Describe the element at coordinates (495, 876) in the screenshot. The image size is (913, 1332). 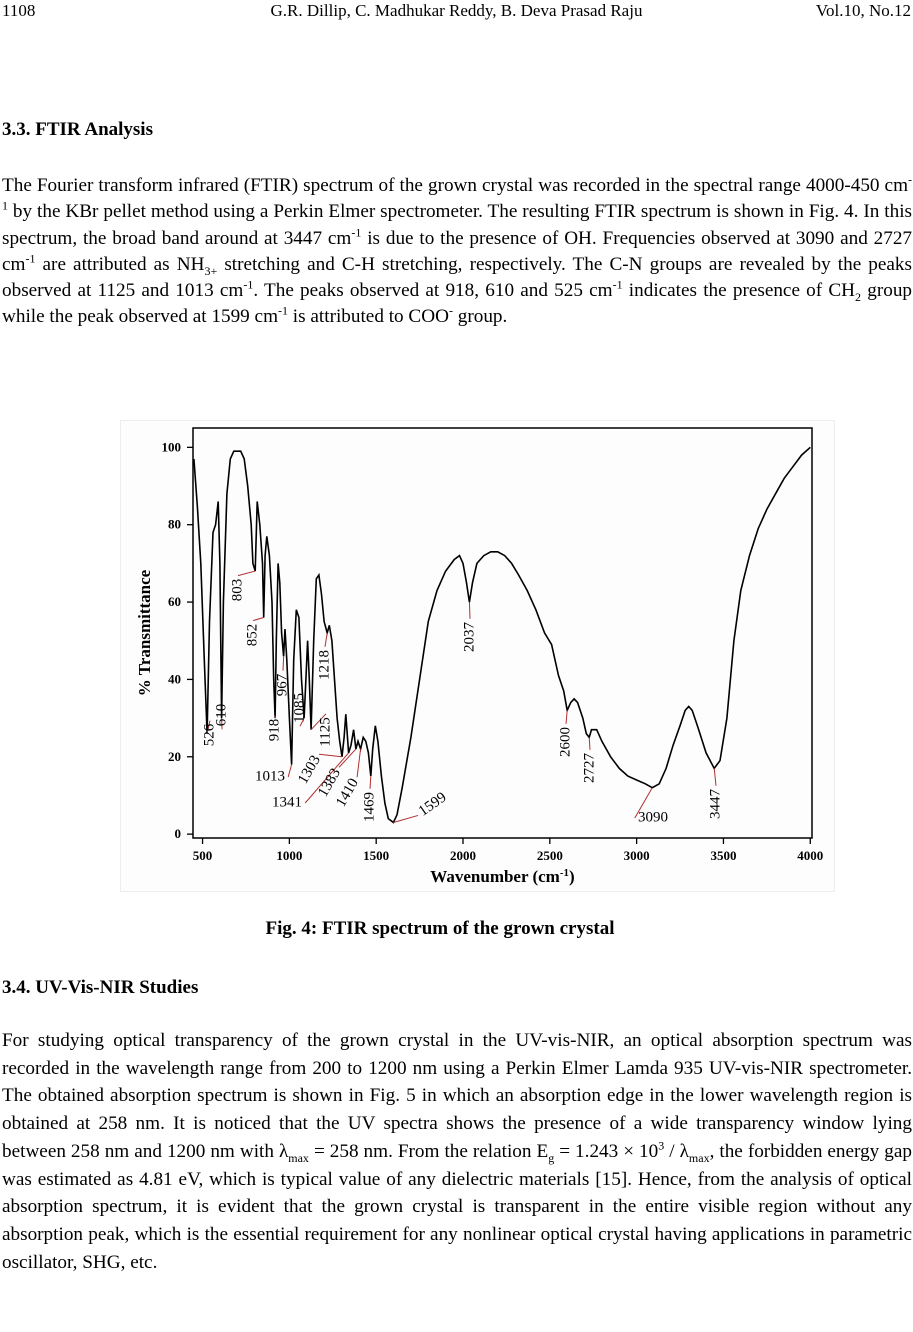
I see `text-run: Wavenumber (cm` at that location.